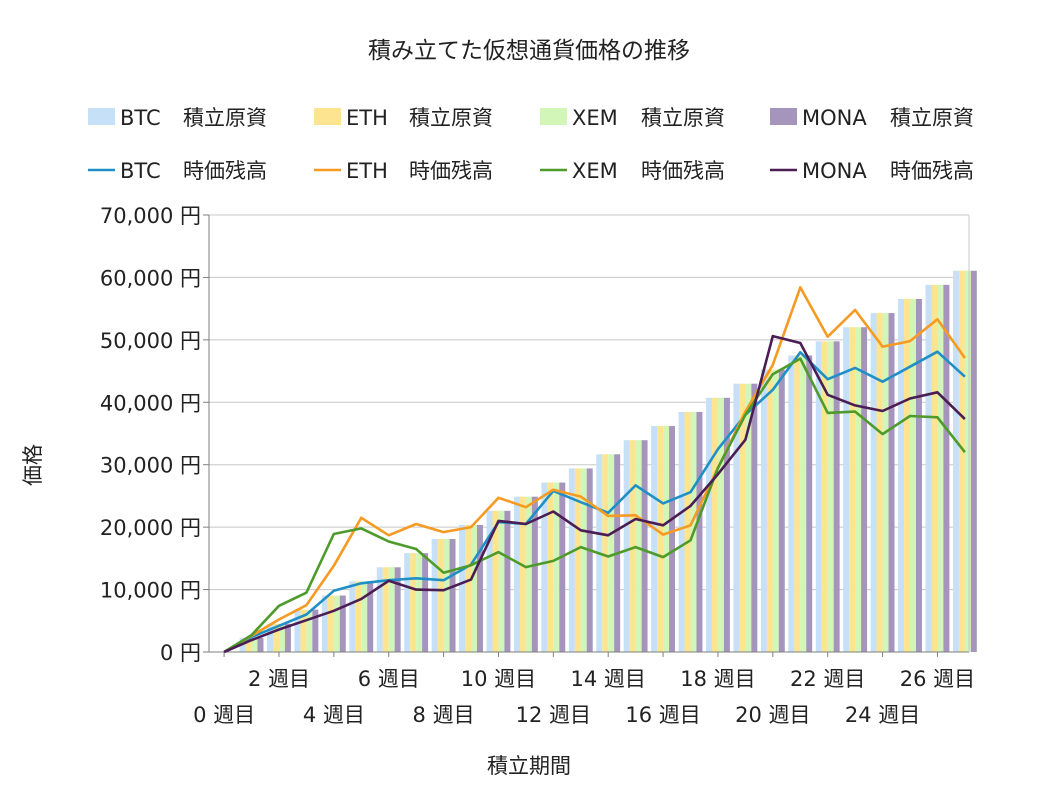 Image resolution: width=1058 pixels, height=798 pixels. I want to click on x-axis-label: 積立期間, so click(529, 766).